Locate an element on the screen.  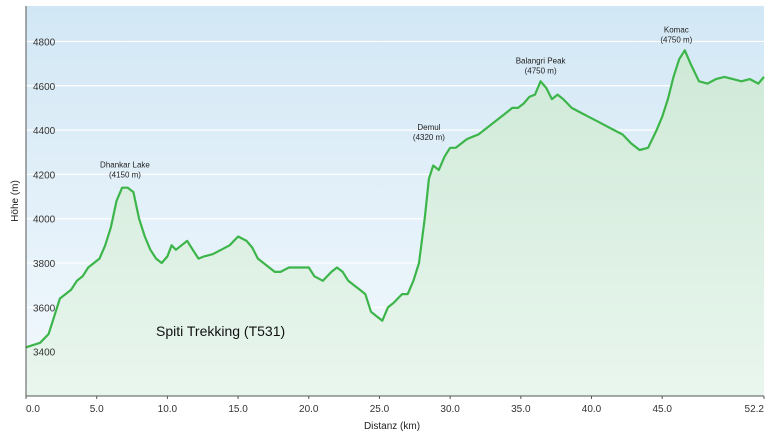
x-tick-label: 35.0 is located at coordinates (521, 409).